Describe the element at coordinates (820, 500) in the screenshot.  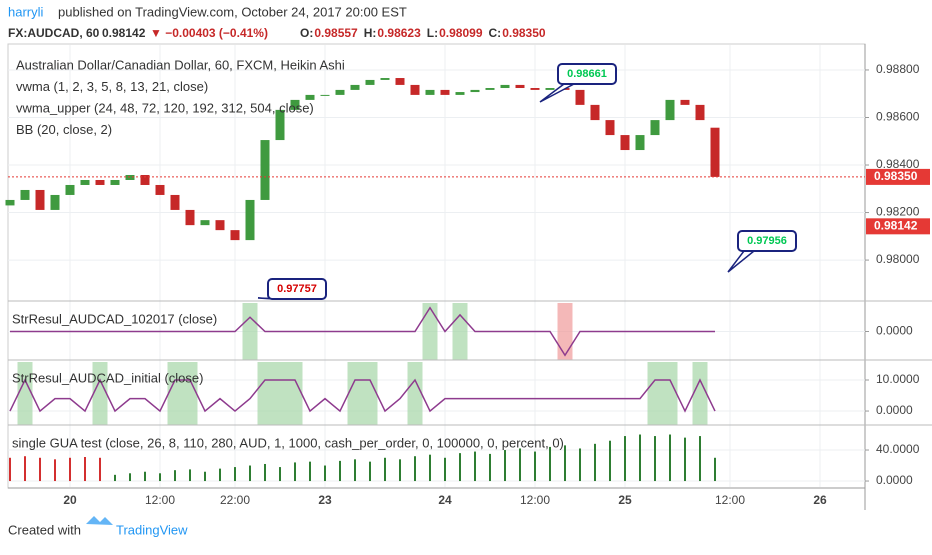
I see `x-tick-label: 26` at that location.